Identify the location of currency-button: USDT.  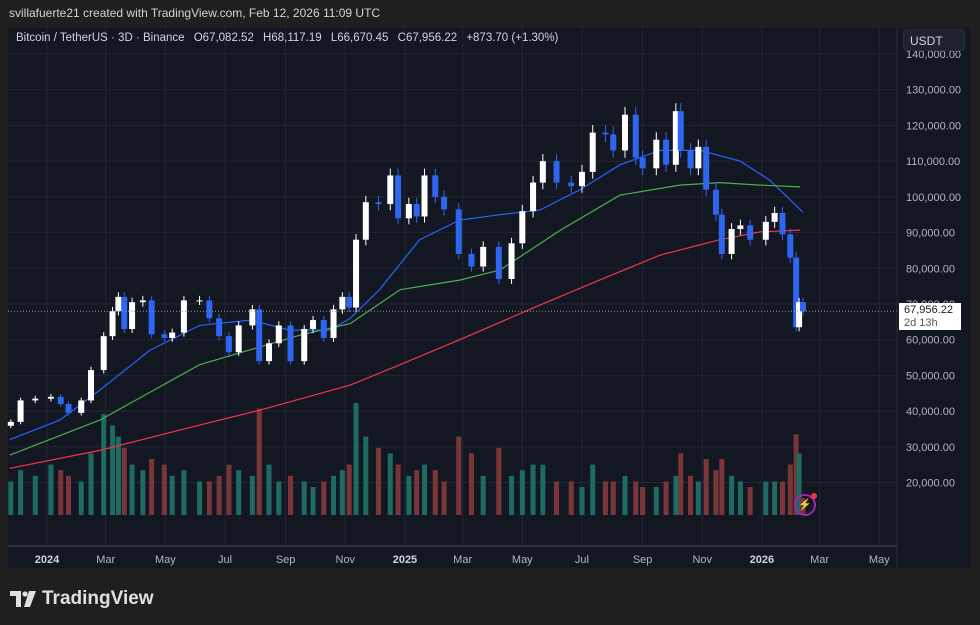
(934, 40).